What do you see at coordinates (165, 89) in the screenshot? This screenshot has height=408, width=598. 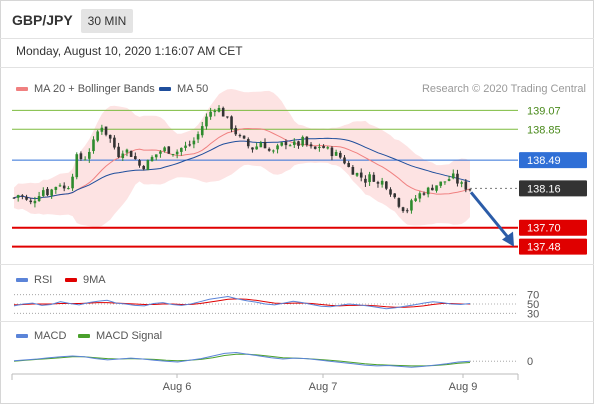 I see `ma50-swatch` at bounding box center [165, 89].